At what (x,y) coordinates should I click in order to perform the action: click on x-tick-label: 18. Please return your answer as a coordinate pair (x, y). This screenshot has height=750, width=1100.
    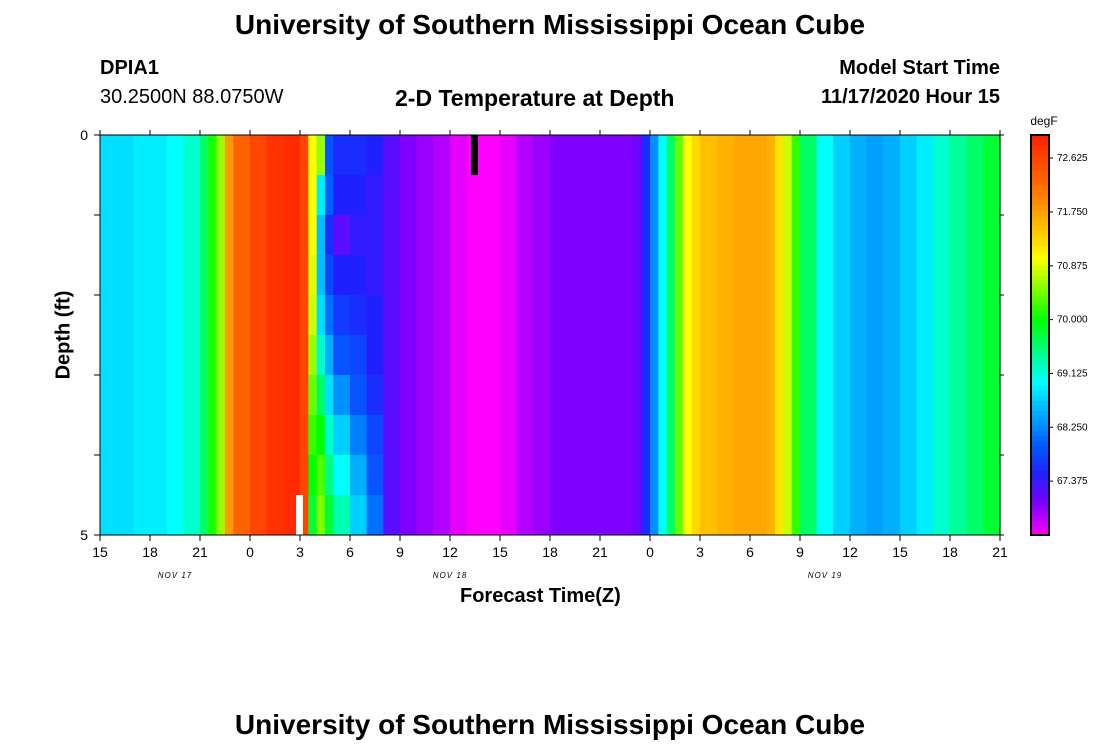
    Looking at the image, I should click on (950, 552).